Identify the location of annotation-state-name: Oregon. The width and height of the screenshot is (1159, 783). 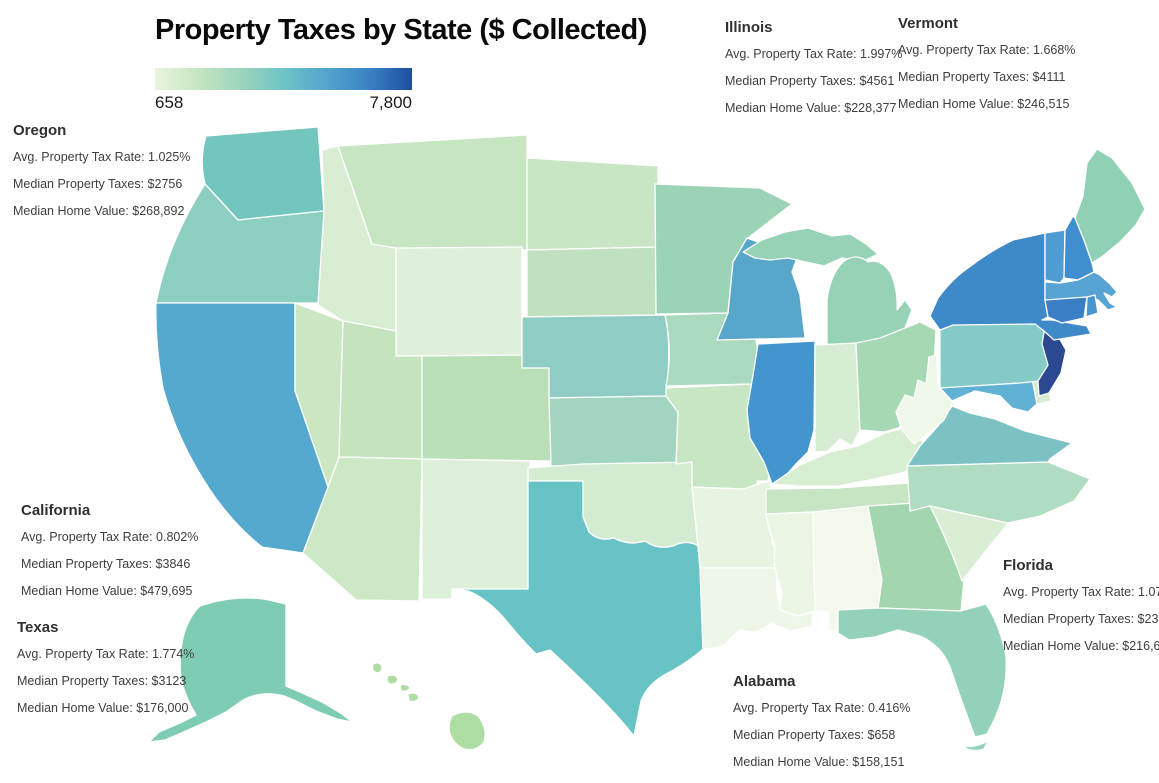
(40, 130).